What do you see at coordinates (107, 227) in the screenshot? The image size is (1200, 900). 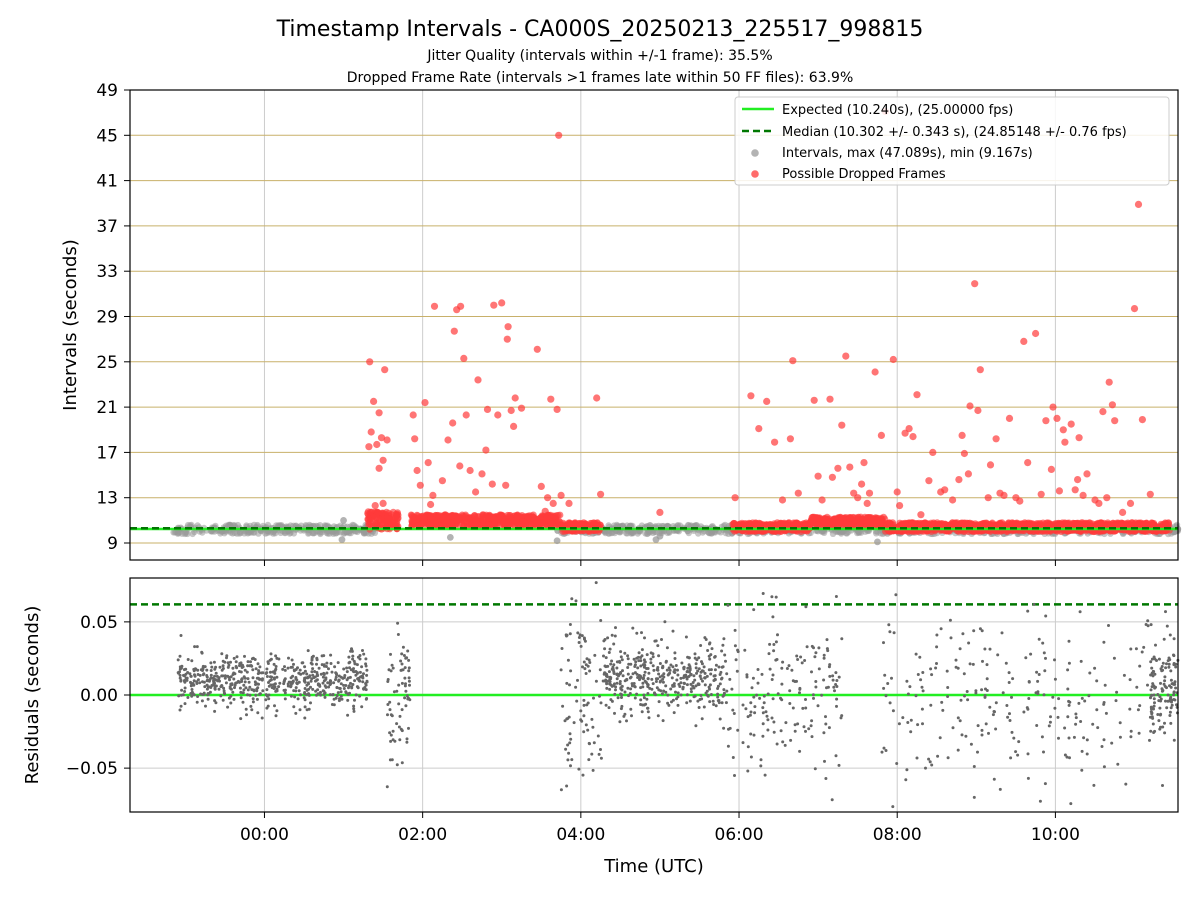 I see `intervals-ytick-label: 37` at bounding box center [107, 227].